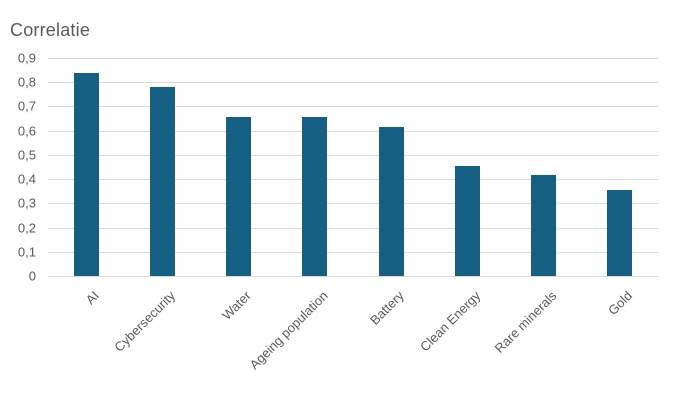 The width and height of the screenshot is (678, 407). I want to click on x-axis-label: Gold, so click(620, 303).